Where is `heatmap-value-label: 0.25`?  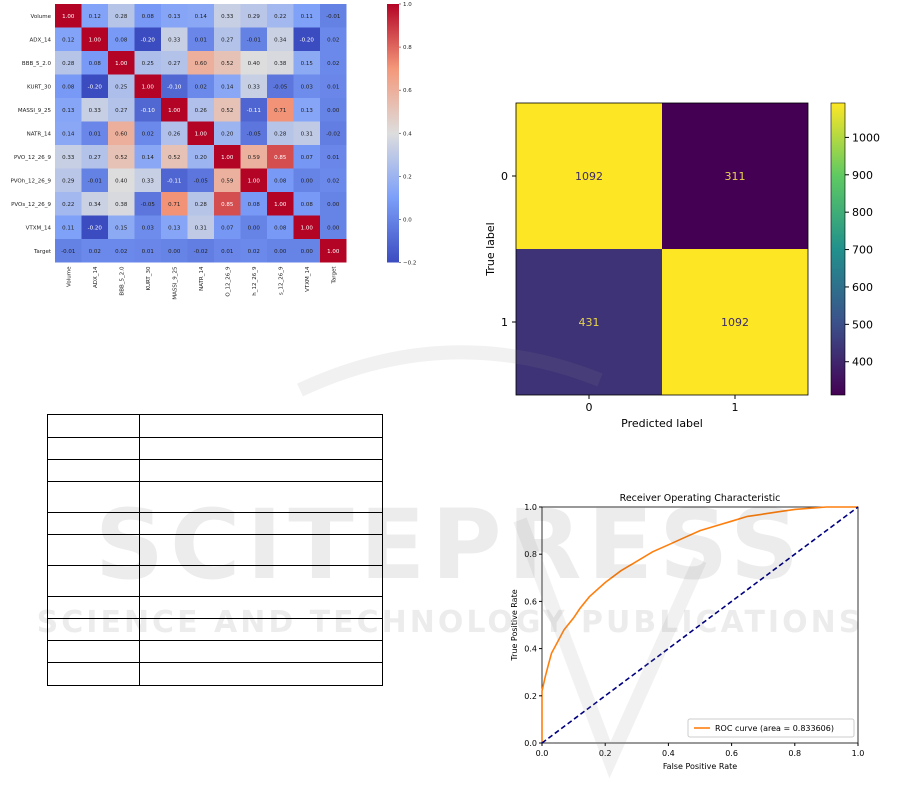 heatmap-value-label: 0.25 is located at coordinates (148, 64).